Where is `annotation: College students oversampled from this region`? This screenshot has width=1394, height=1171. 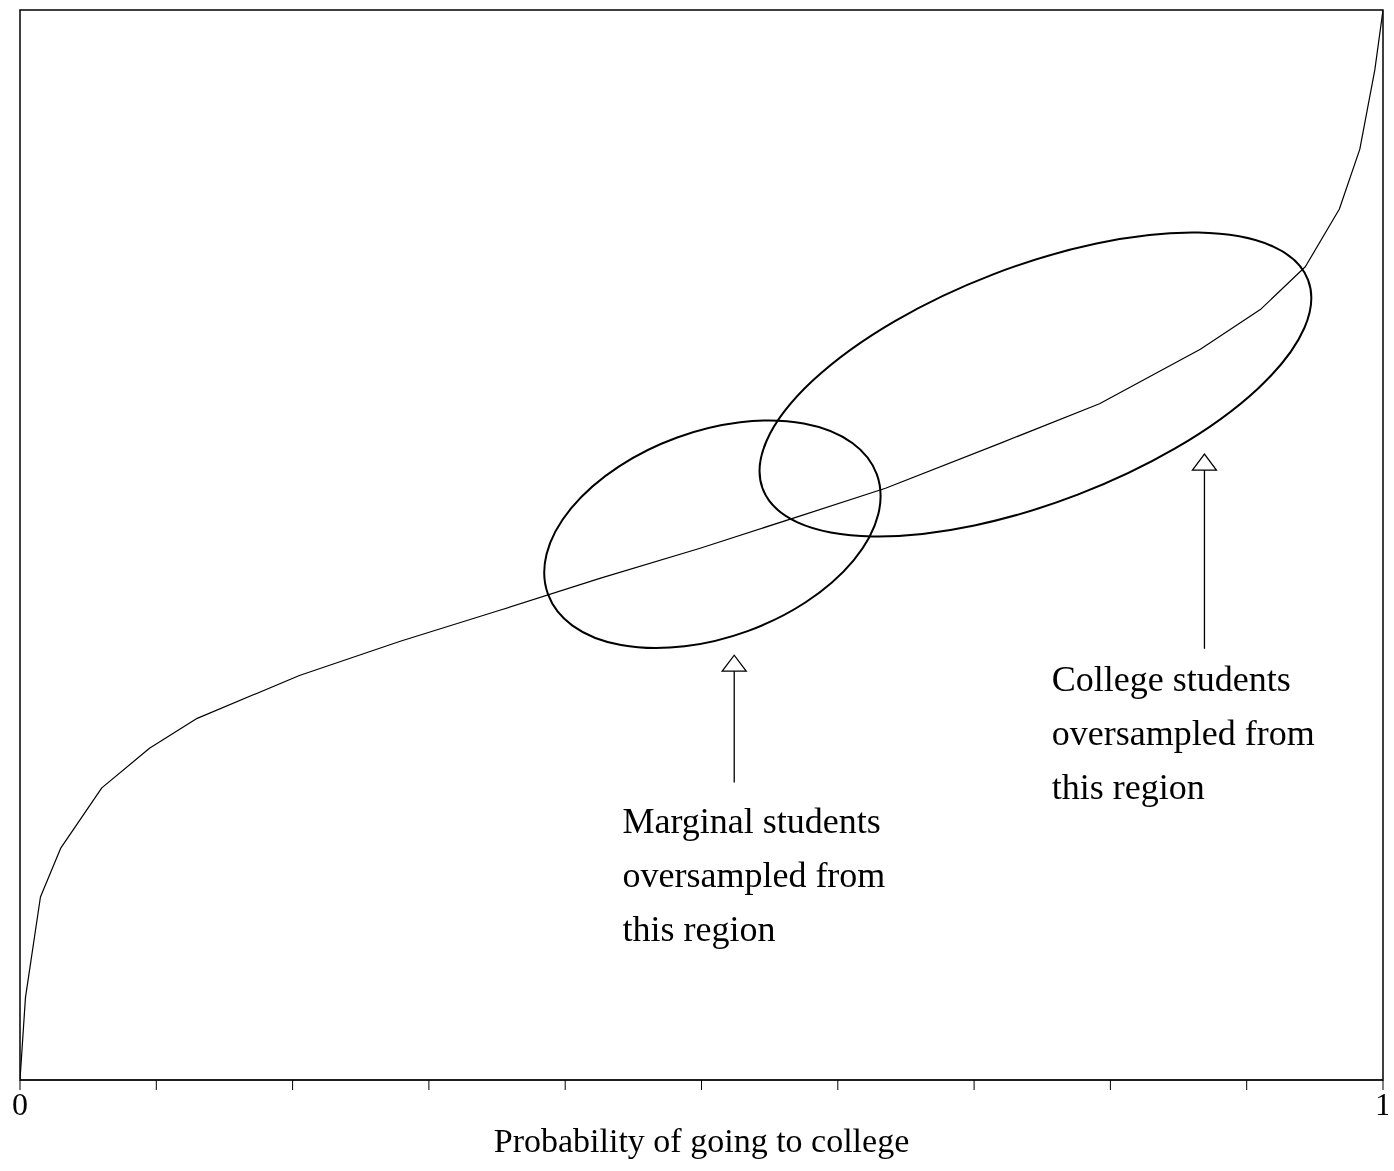 annotation: College students oversampled from this region is located at coordinates (1183, 733).